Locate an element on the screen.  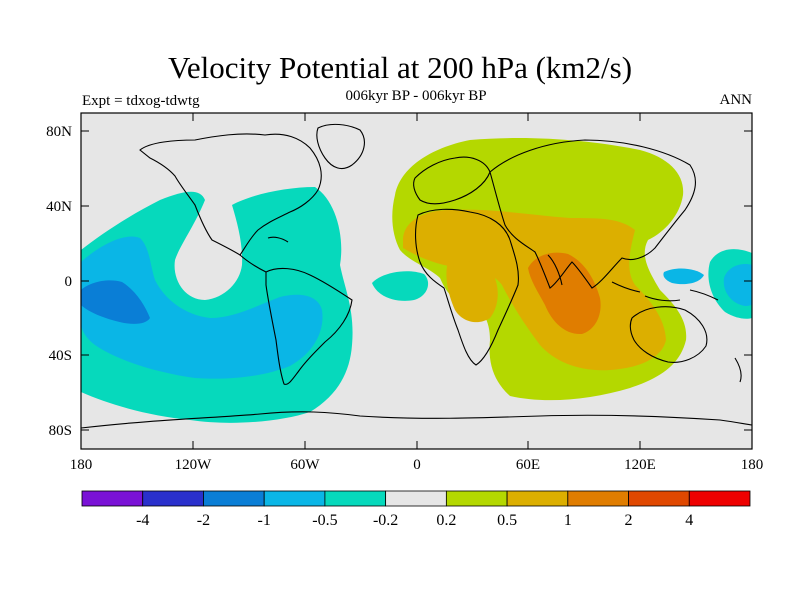
colorbar-label: 2 is located at coordinates (629, 520).